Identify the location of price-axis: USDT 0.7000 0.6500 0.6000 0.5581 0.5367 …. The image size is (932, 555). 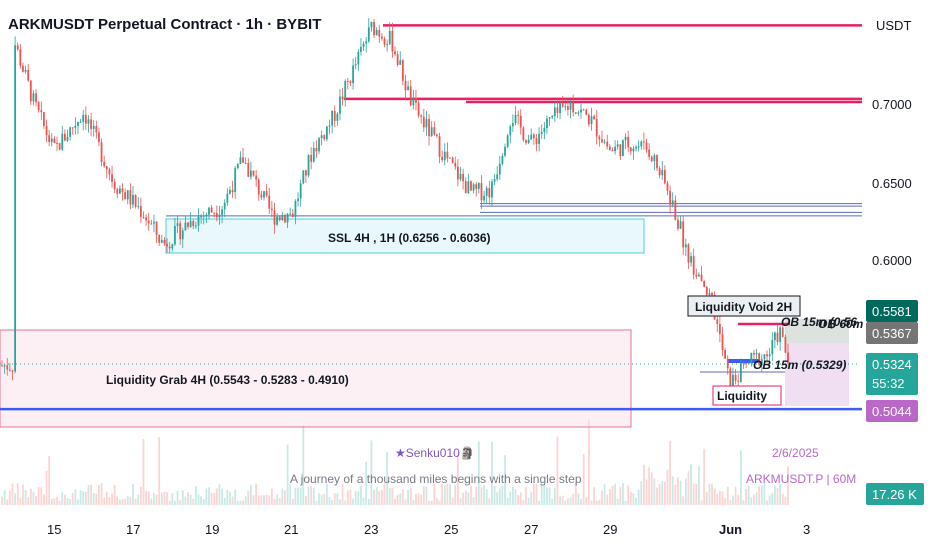
(895, 261).